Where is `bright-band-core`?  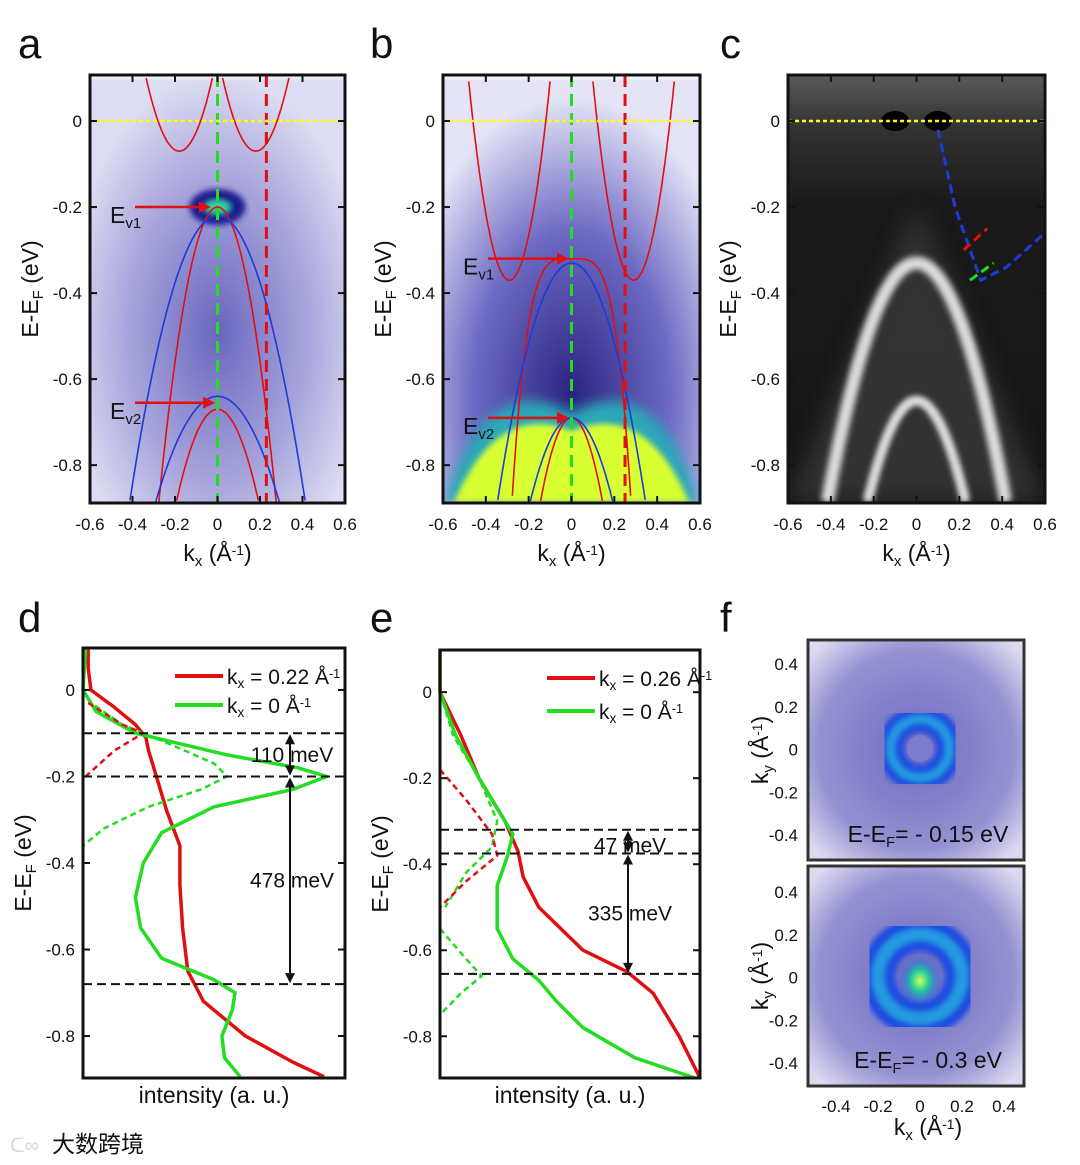
bright-band-core is located at coordinates (916, 450).